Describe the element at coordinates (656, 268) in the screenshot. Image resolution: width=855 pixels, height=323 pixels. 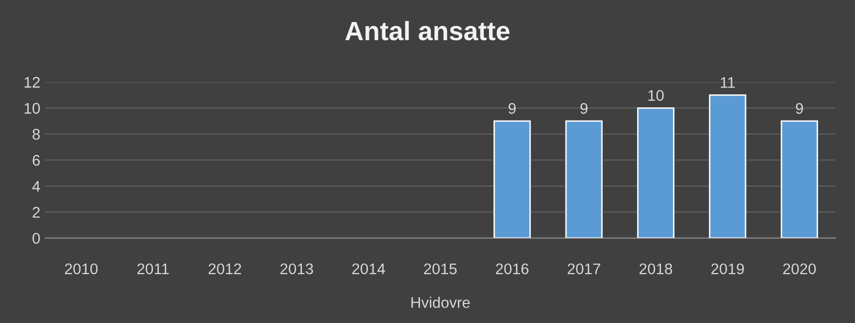
I see `x-tick-label: 2018` at that location.